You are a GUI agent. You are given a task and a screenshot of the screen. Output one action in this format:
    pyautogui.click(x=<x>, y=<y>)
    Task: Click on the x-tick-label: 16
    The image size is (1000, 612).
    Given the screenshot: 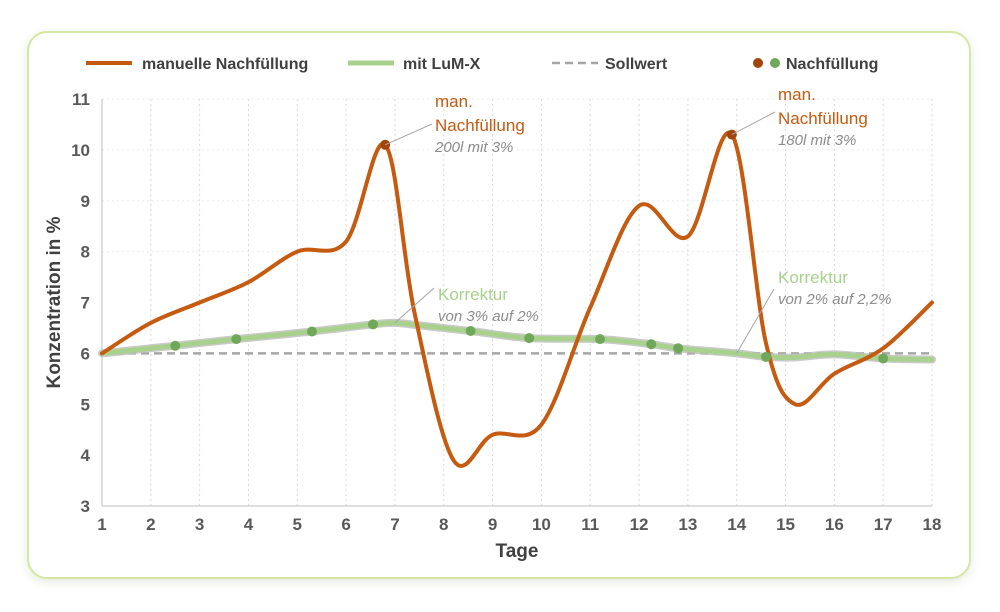 What is the action you would take?
    pyautogui.click(x=834, y=524)
    